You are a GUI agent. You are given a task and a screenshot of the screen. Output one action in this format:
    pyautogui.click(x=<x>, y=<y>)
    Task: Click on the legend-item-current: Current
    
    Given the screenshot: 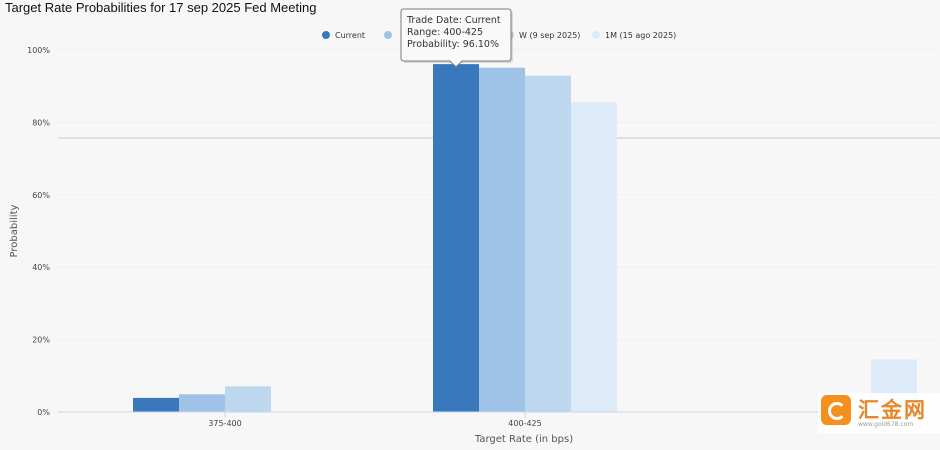 What is the action you would take?
    pyautogui.click(x=343, y=35)
    